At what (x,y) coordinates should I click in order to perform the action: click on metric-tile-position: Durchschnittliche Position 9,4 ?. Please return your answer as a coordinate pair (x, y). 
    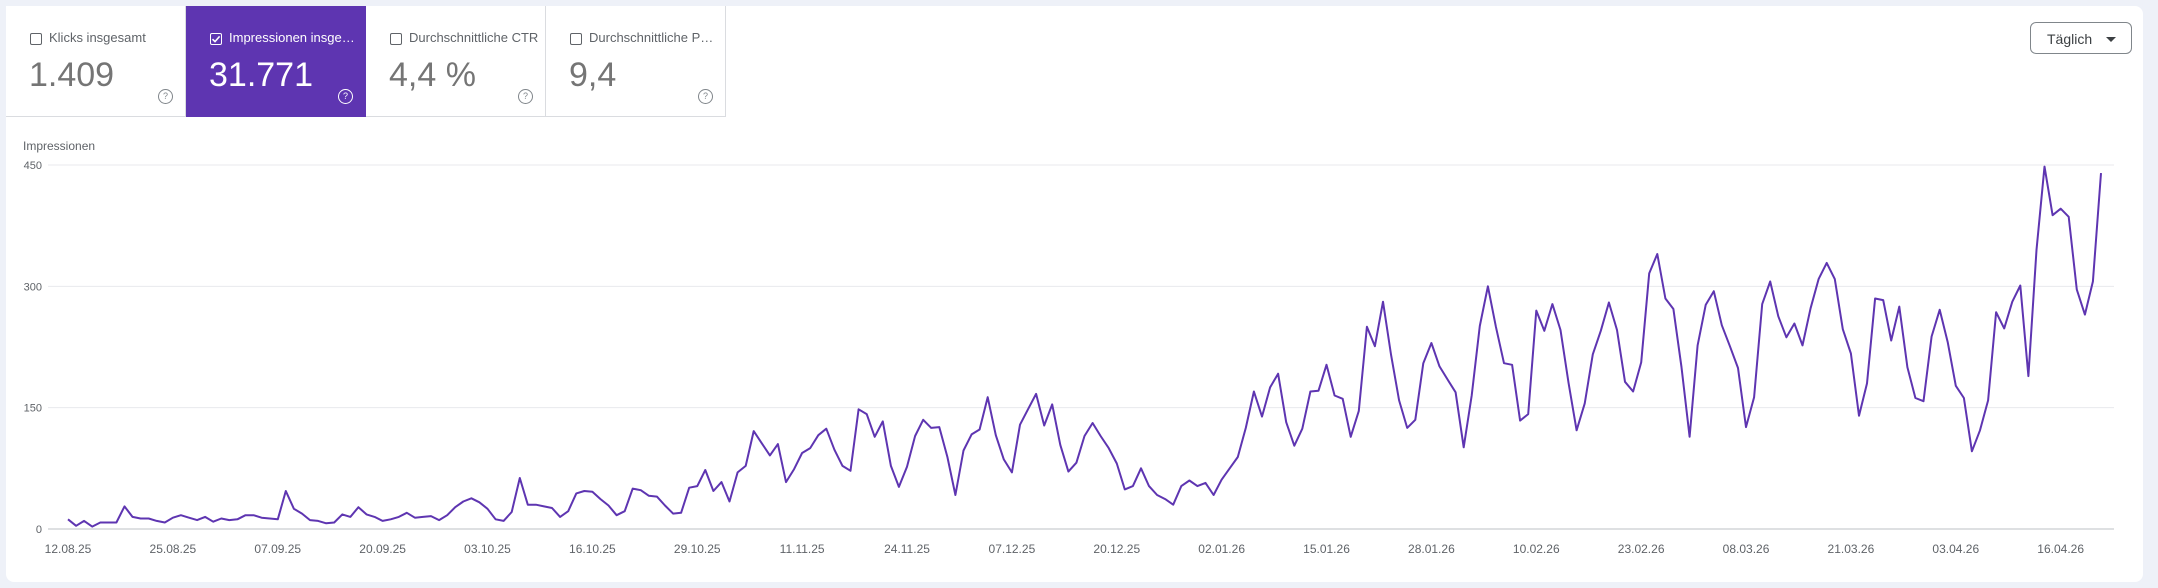
    Looking at the image, I should click on (636, 61).